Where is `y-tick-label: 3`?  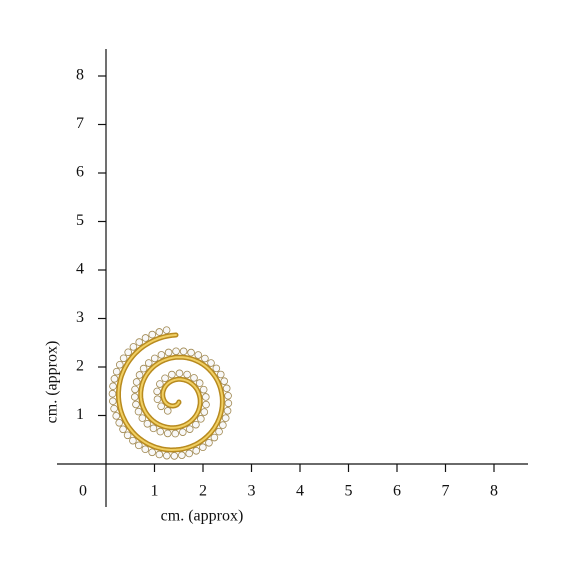 y-tick-label: 3 is located at coordinates (80, 317).